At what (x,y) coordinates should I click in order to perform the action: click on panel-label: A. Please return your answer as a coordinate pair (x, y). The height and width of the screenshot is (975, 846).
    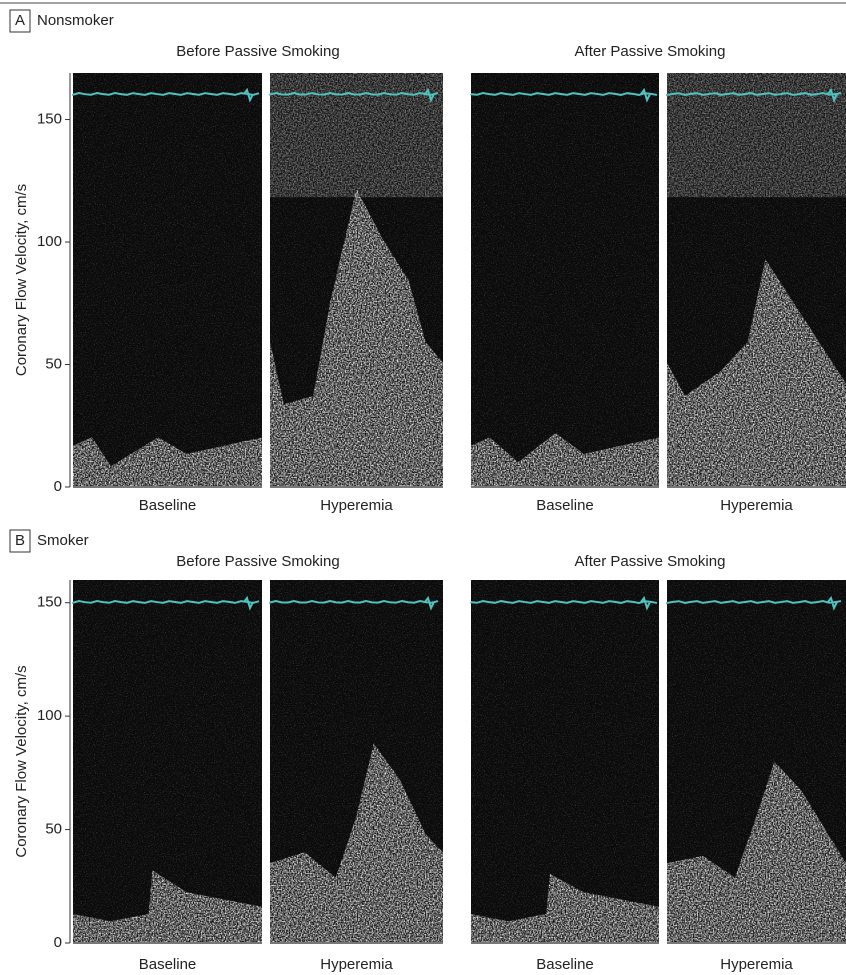
    Looking at the image, I should click on (20, 20).